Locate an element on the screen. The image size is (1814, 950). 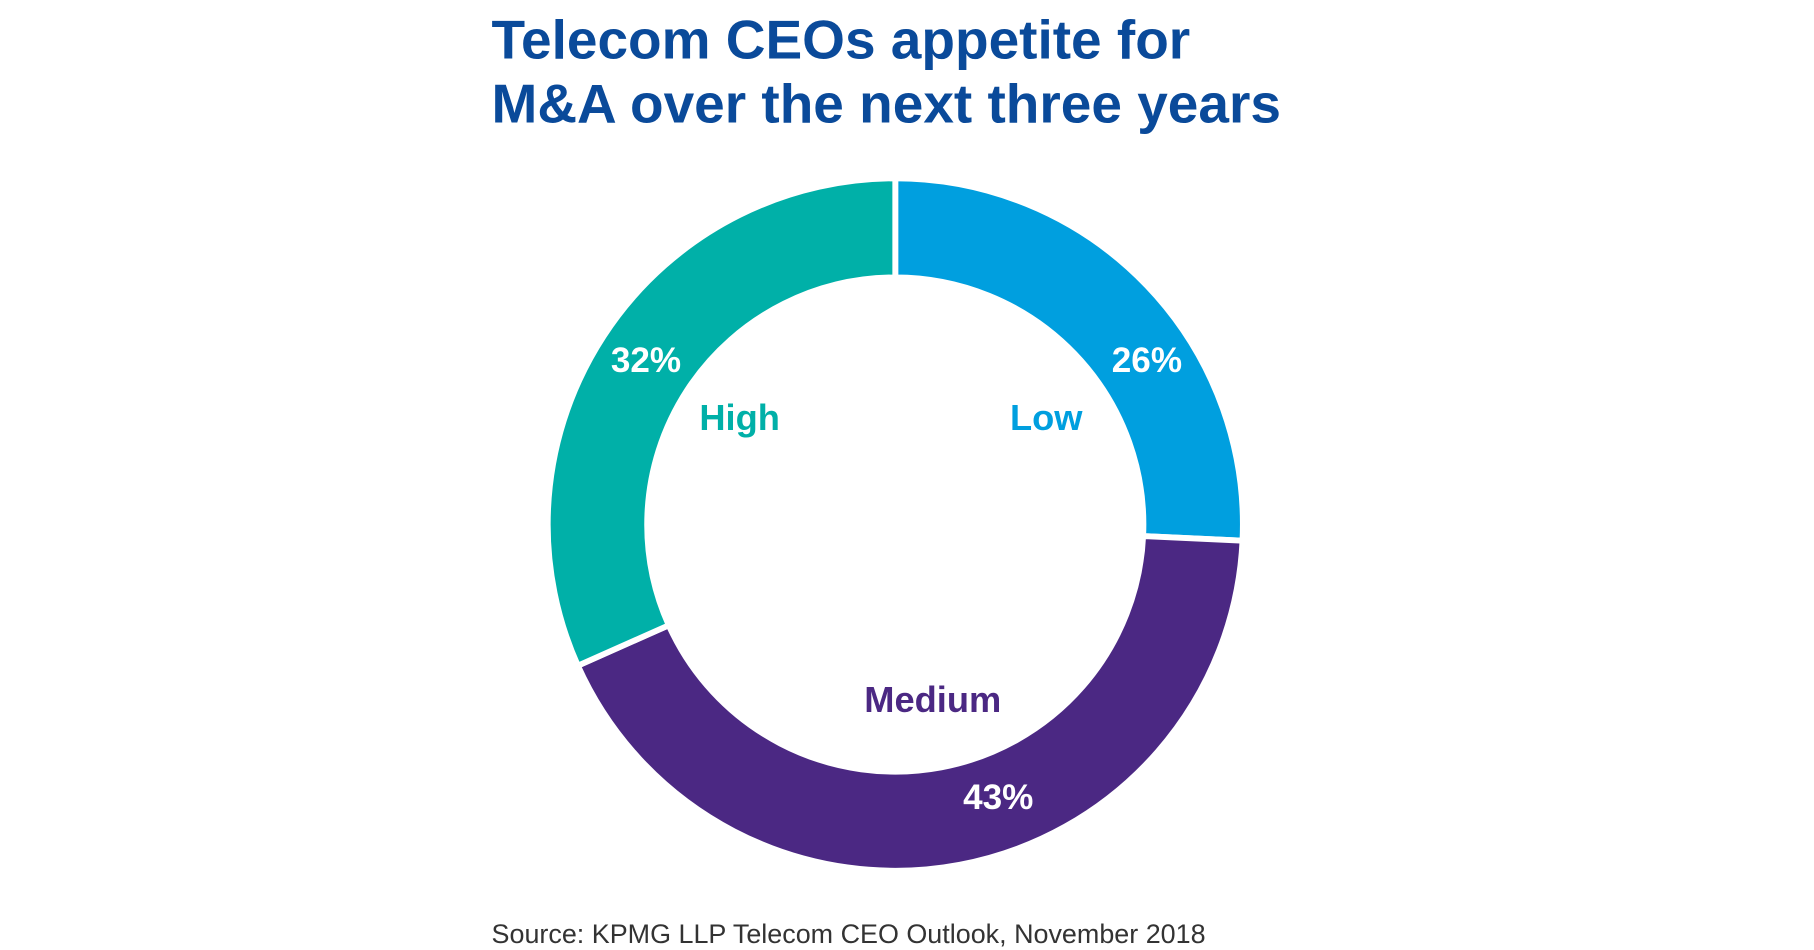
slice-low is located at coordinates (1069, 359).